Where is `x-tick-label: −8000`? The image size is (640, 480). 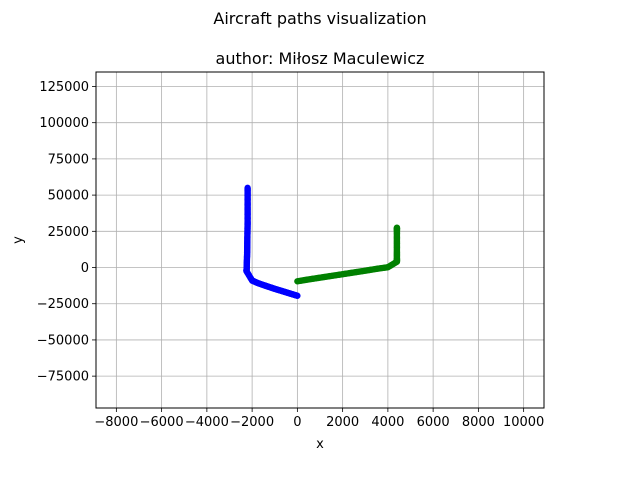
x-tick-label: −8000 is located at coordinates (116, 422).